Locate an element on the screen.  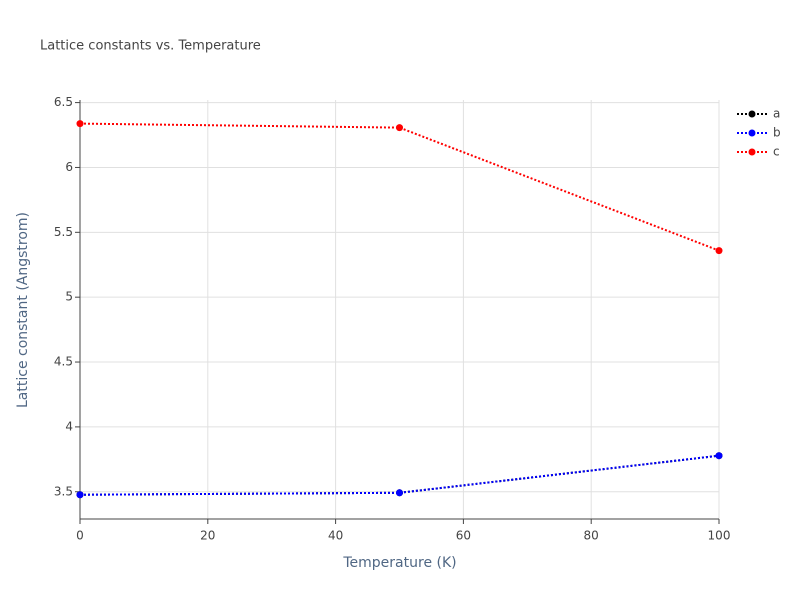
x-tick-label: 100 is located at coordinates (719, 536).